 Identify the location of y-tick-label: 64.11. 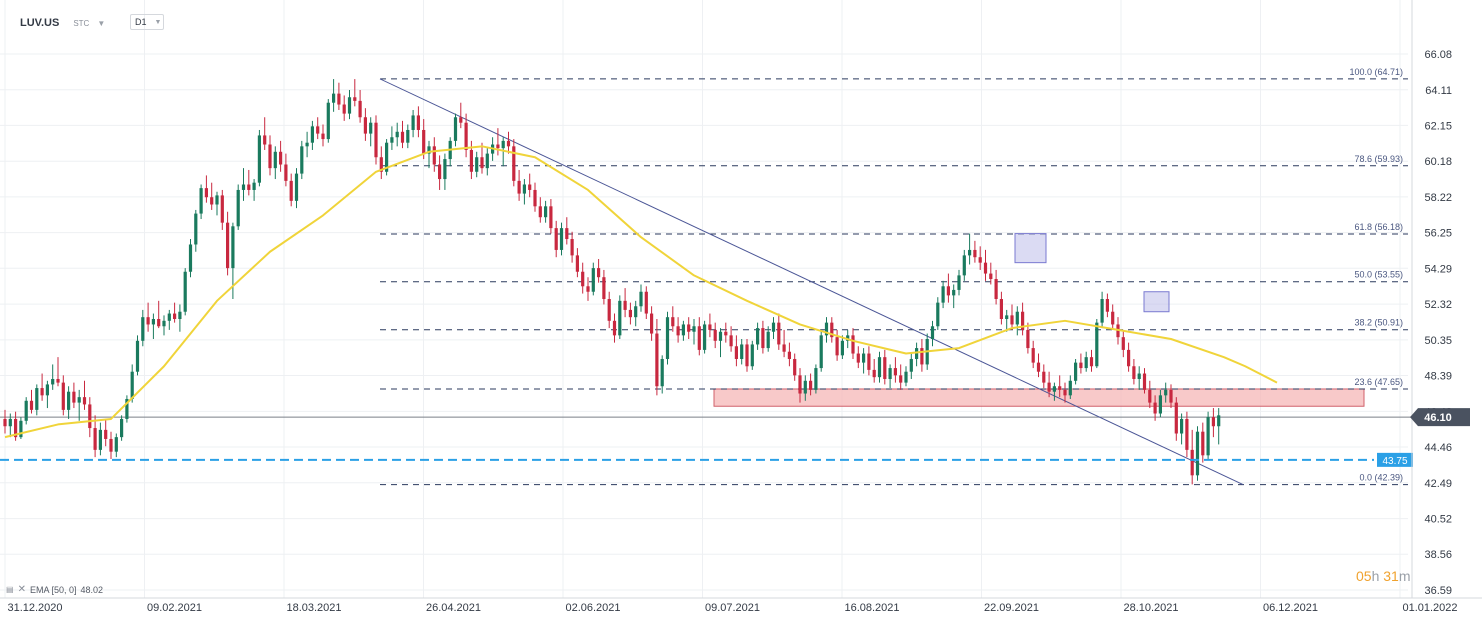
(1438, 91).